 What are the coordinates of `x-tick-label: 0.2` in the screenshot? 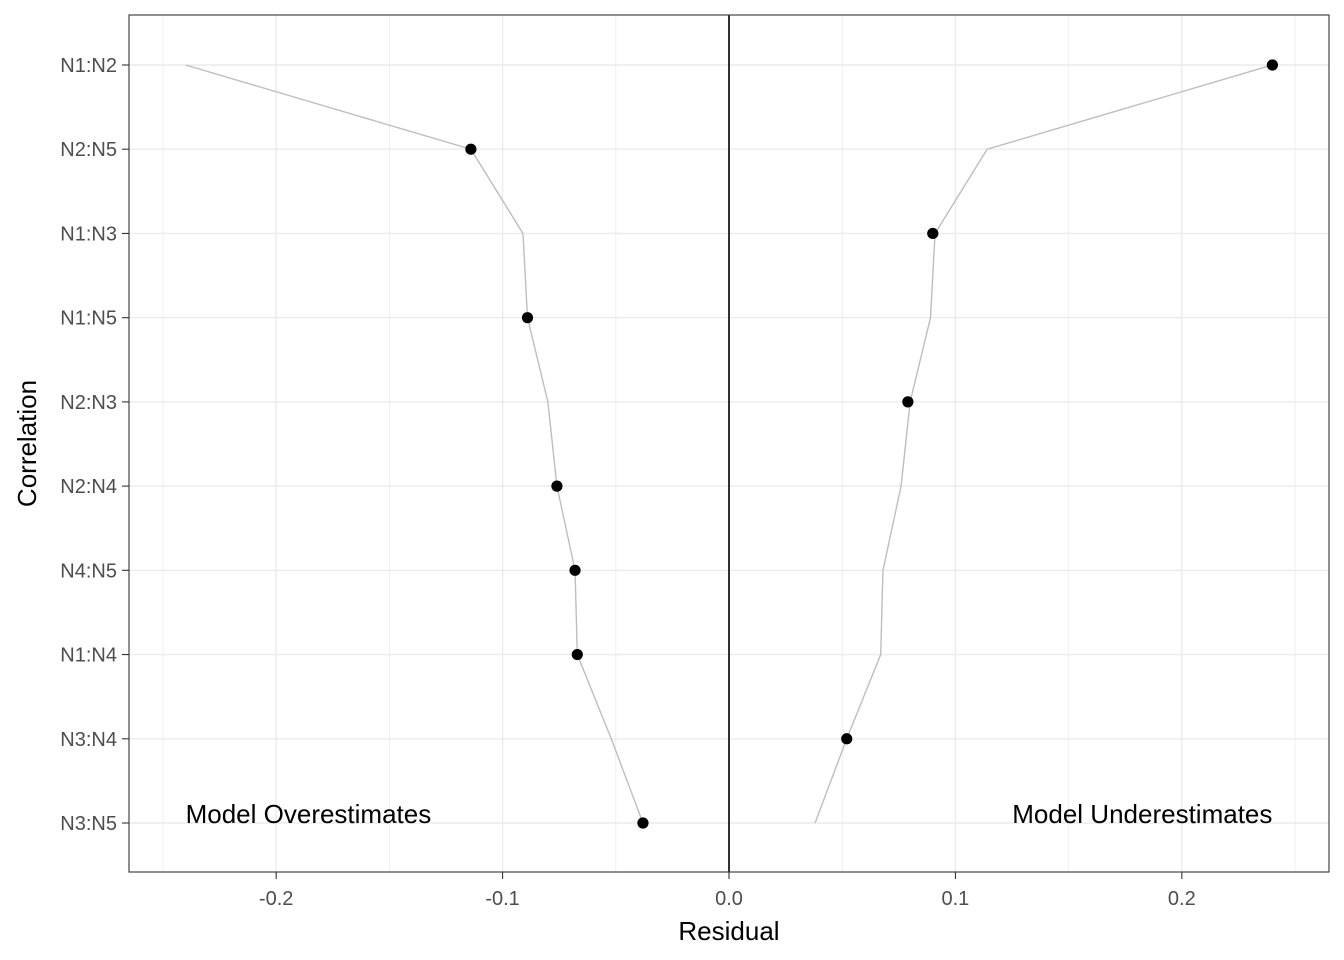 It's located at (1182, 899).